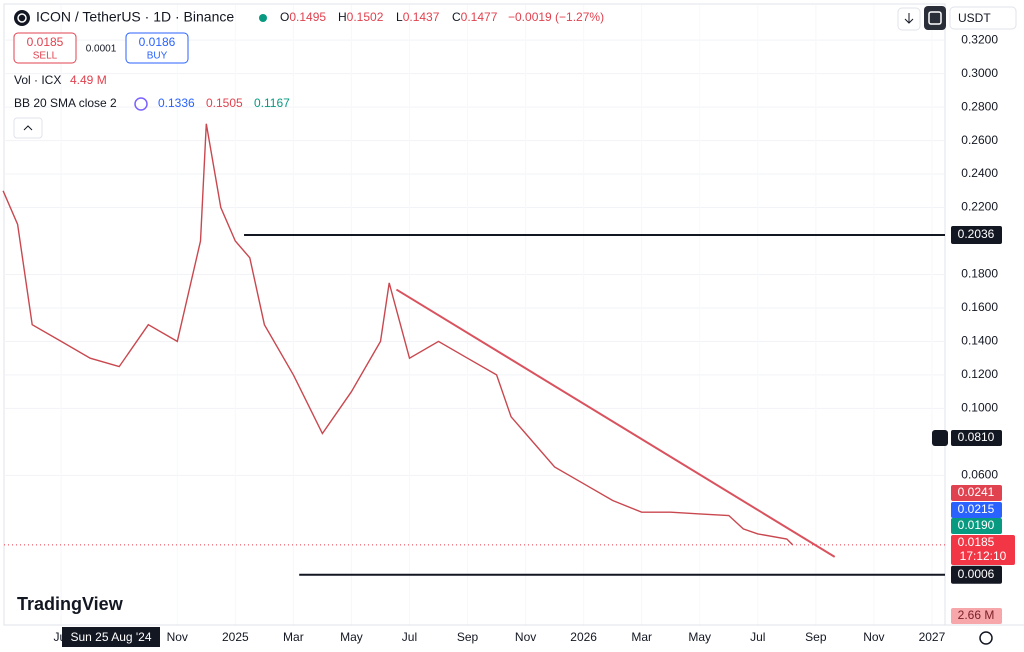 This screenshot has width=1024, height=652. What do you see at coordinates (940, 438) in the screenshot?
I see `crosshair-button` at bounding box center [940, 438].